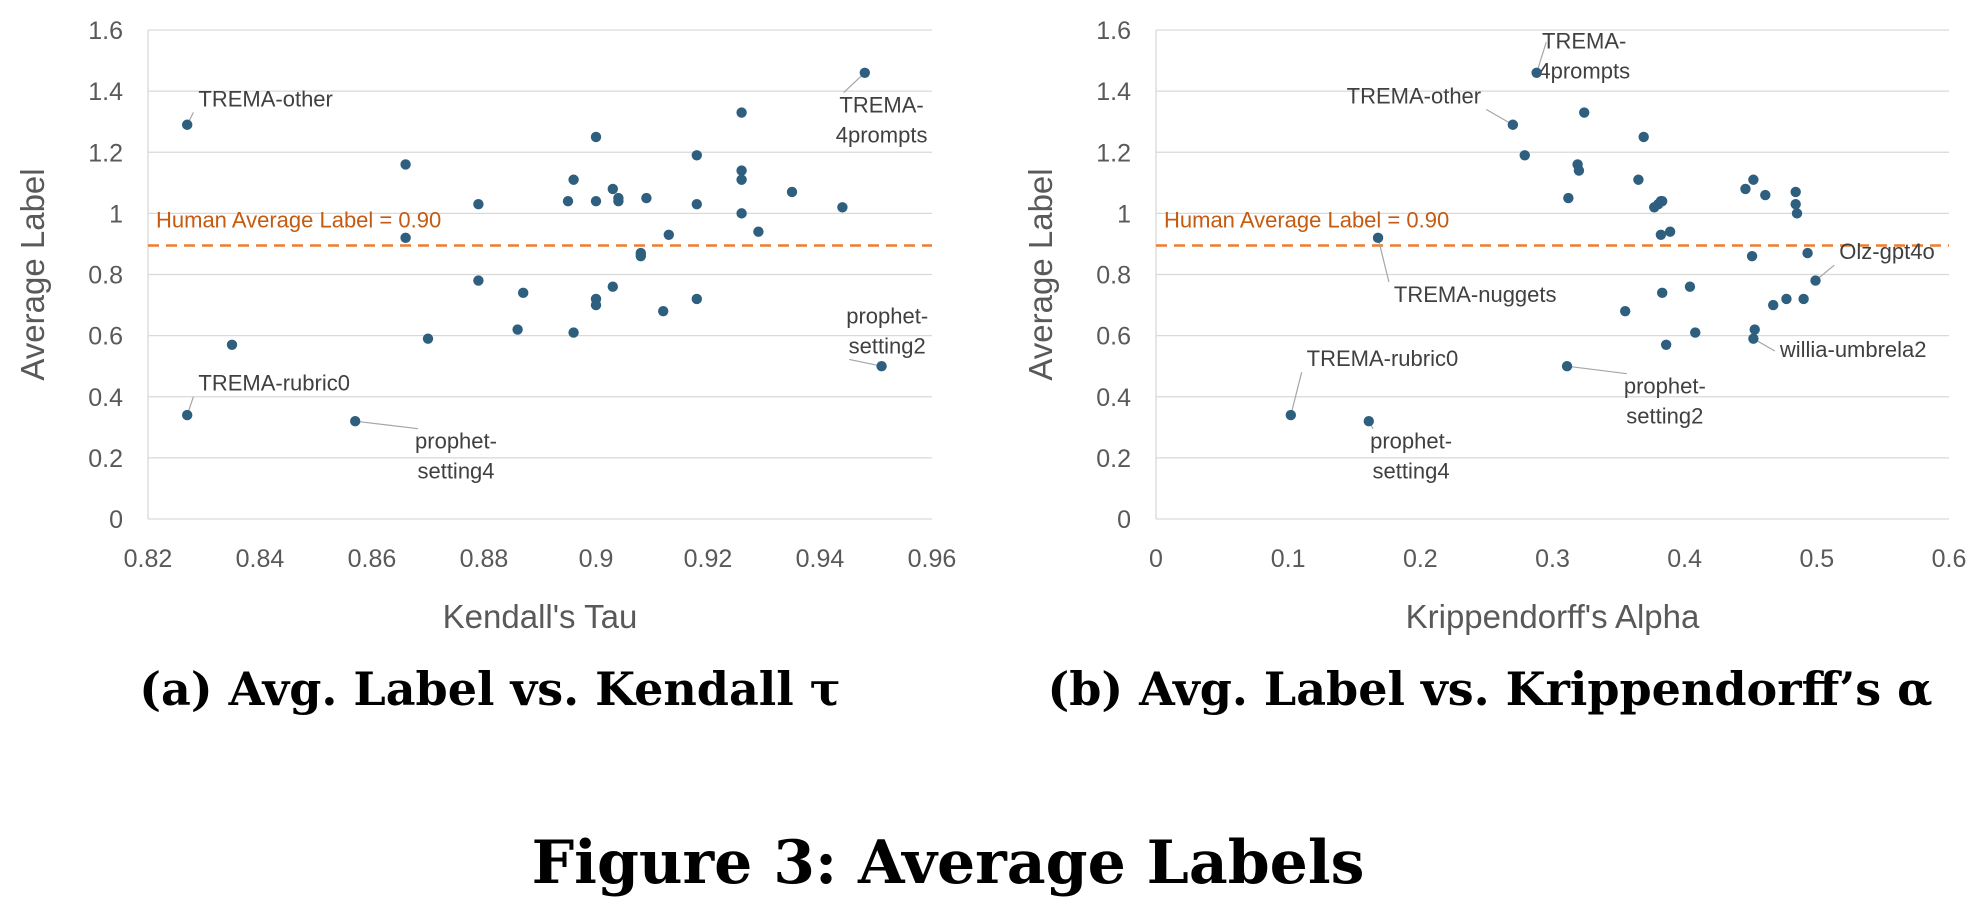 The width and height of the screenshot is (1976, 906). What do you see at coordinates (372, 559) in the screenshot?
I see `xtick-label-a-2: 0.86` at bounding box center [372, 559].